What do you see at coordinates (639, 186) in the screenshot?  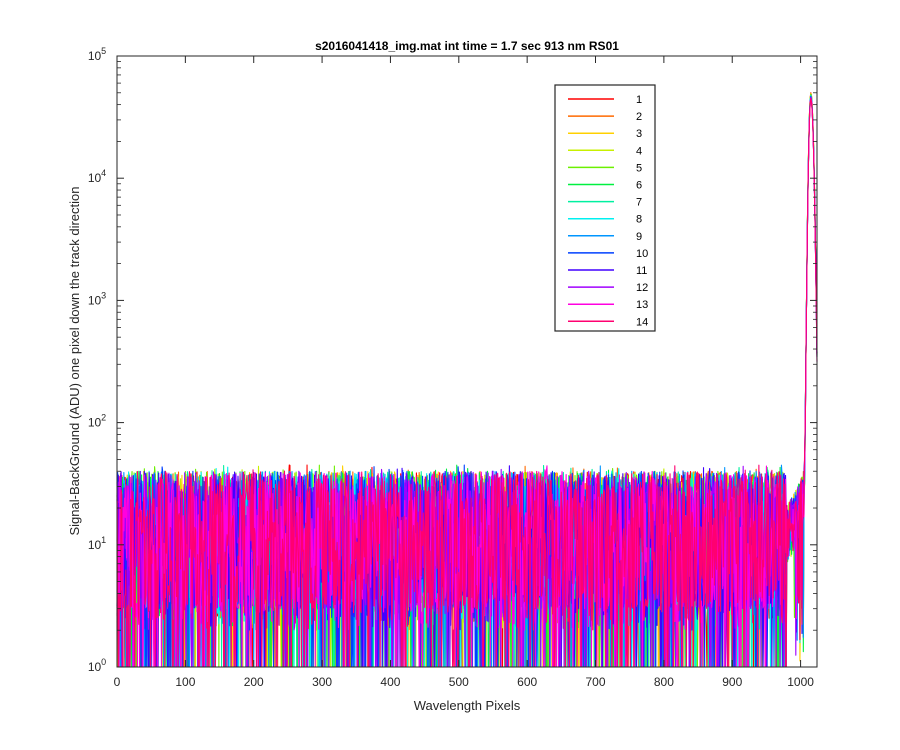 I see `legend-label-6: 6` at bounding box center [639, 186].